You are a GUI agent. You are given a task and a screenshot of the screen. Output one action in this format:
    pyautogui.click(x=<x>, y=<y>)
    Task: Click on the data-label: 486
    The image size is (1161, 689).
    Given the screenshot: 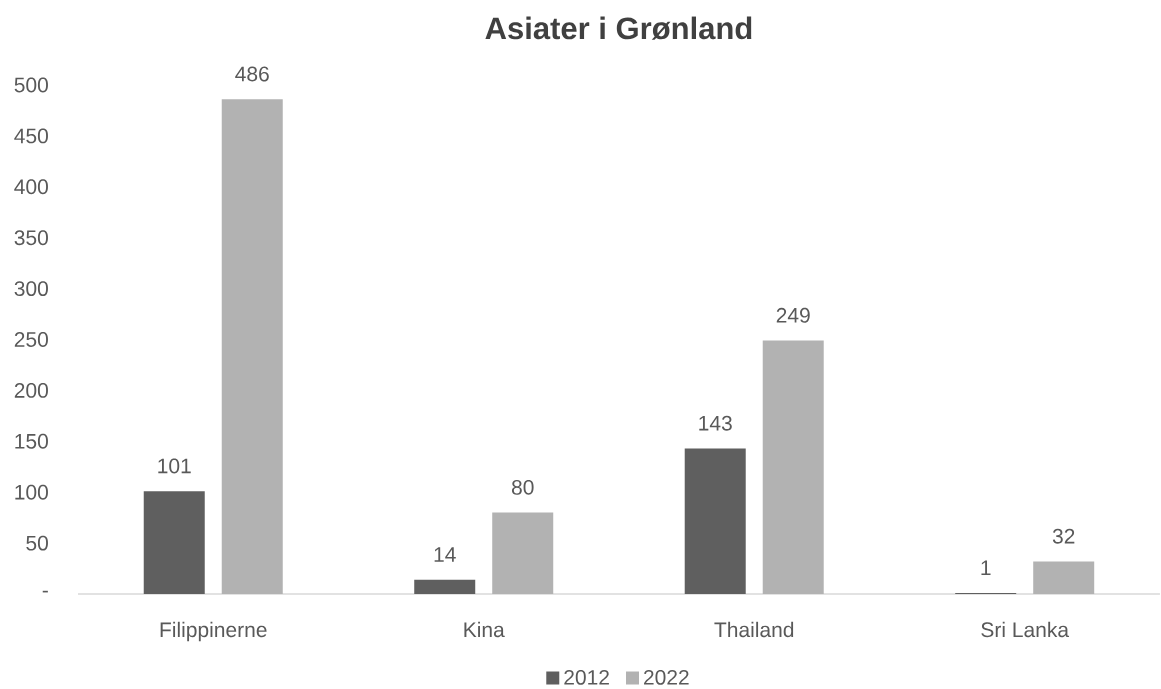 What is the action you would take?
    pyautogui.click(x=252, y=74)
    